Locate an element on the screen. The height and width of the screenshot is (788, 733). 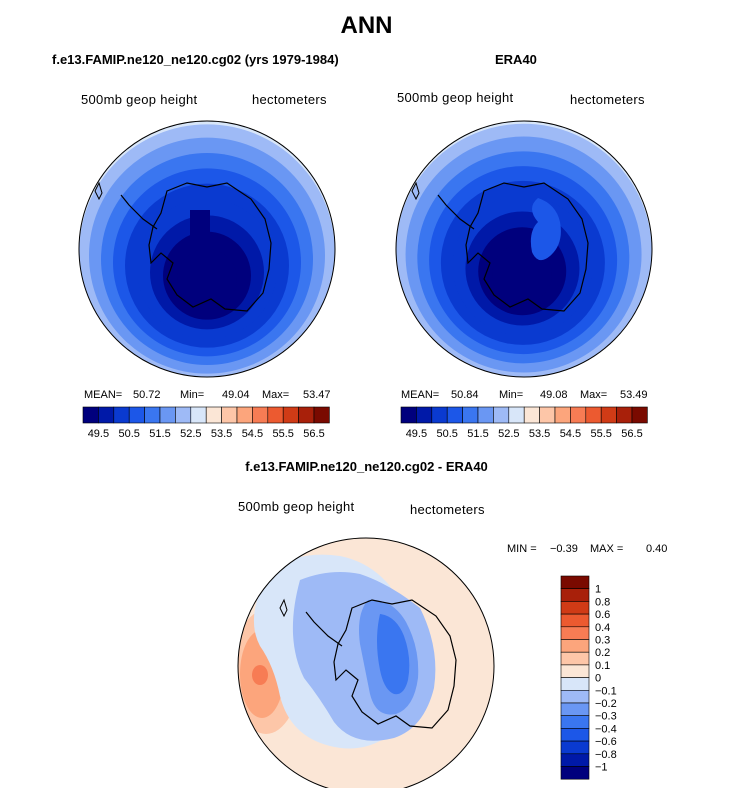
diff-colorbar-tick-label: −0.1 is located at coordinates (606, 691).